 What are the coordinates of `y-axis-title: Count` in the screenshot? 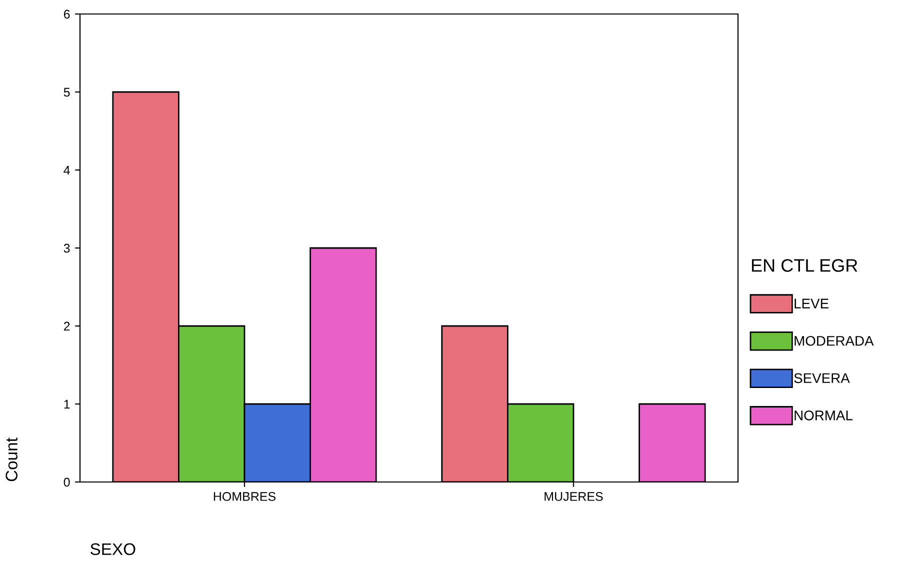 It's located at (12, 460).